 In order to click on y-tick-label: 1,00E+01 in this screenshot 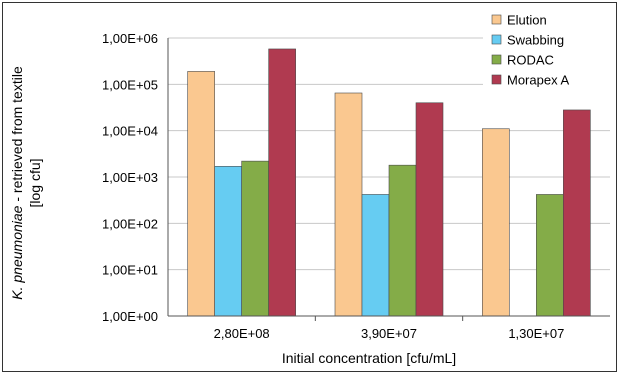, I will do `click(130, 270)`.